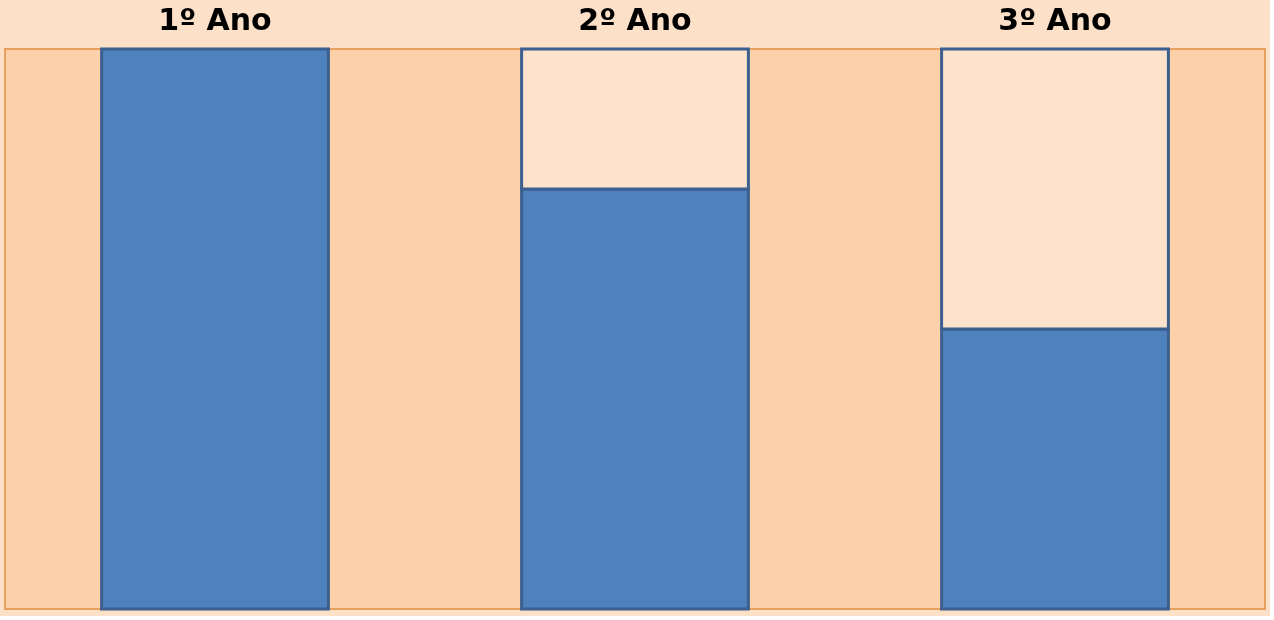 Image resolution: width=1274 pixels, height=620 pixels. Describe the element at coordinates (215, 19) in the screenshot. I see `x-tick-label: 1º Ano` at that location.